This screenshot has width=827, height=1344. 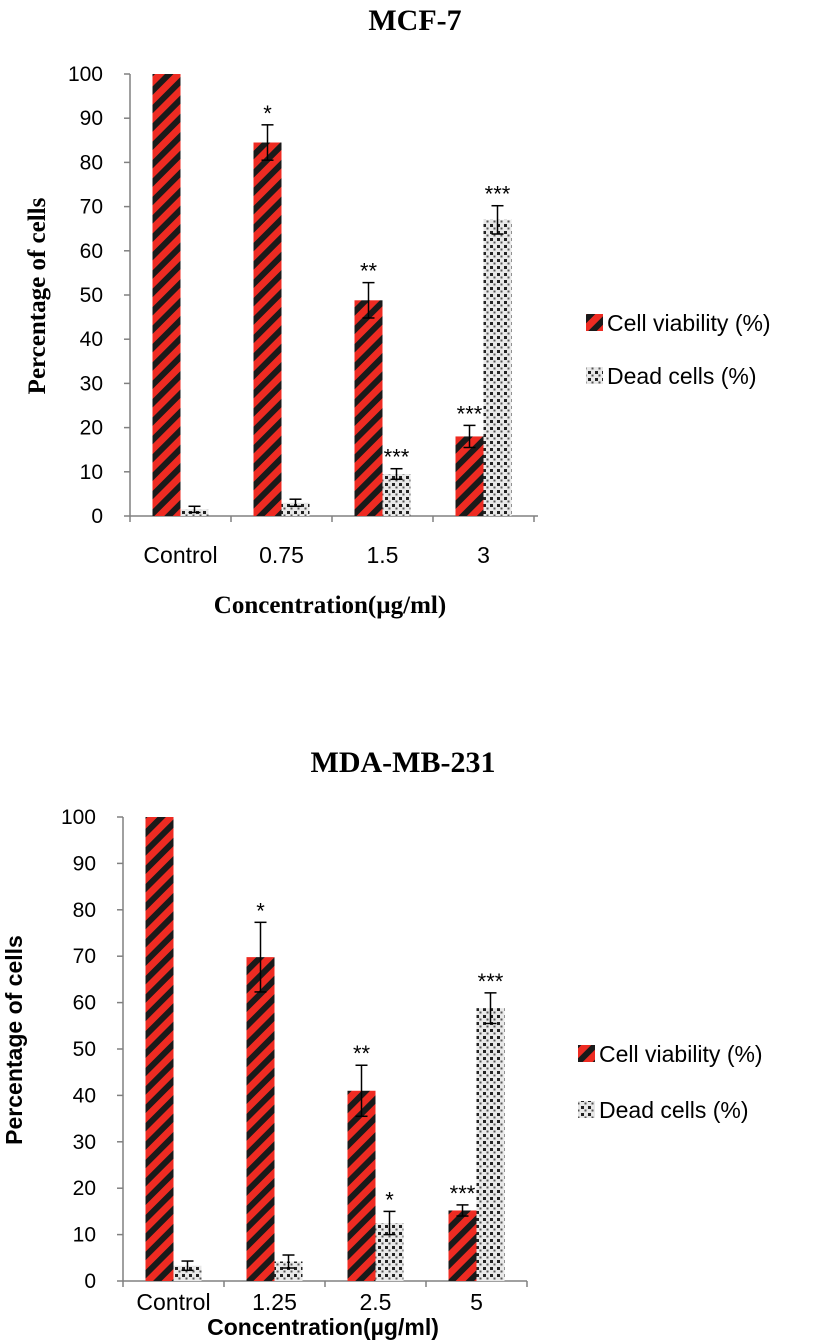 I want to click on chart-title: MDA-MB-231, so click(x=403, y=762).